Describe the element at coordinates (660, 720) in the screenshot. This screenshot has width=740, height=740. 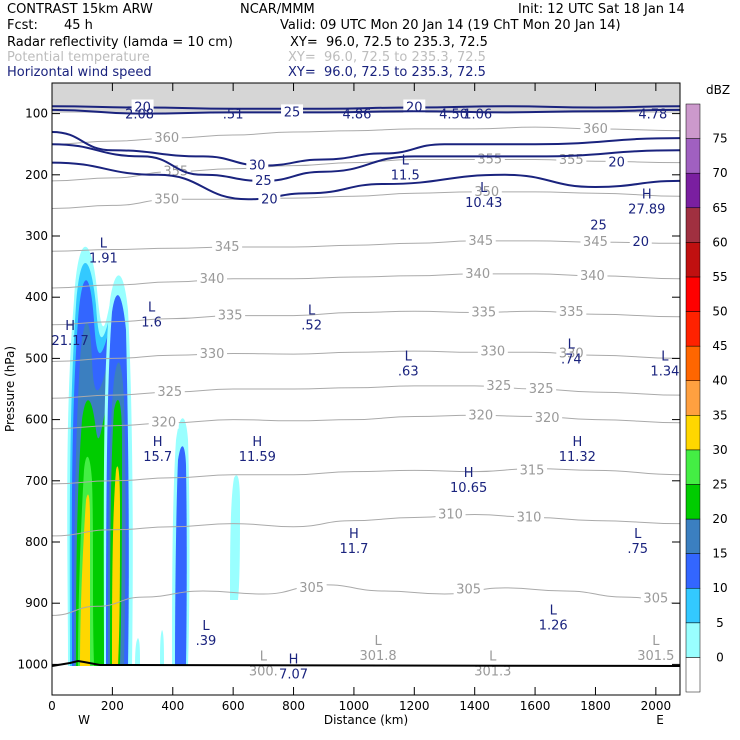
I see `x-axis-right-end: E` at that location.